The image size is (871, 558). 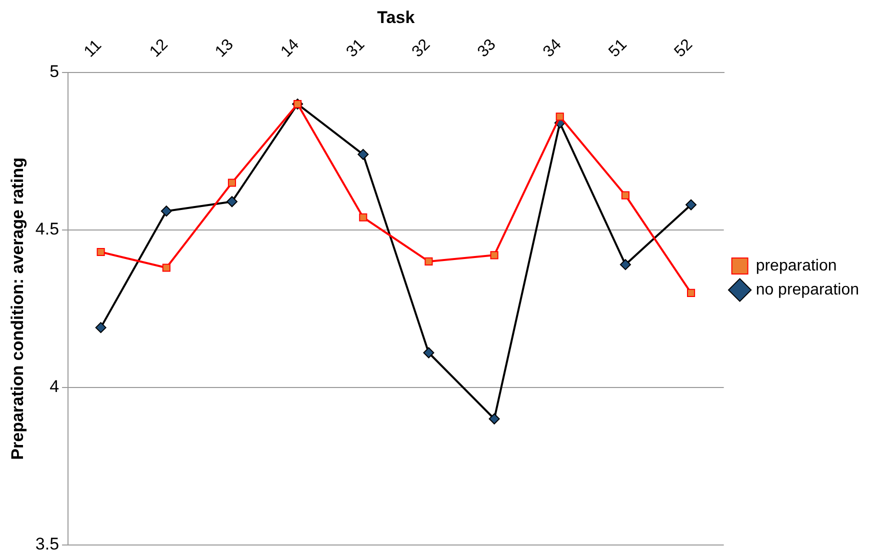 What do you see at coordinates (290, 48) in the screenshot?
I see `x-tick-label: 14` at bounding box center [290, 48].